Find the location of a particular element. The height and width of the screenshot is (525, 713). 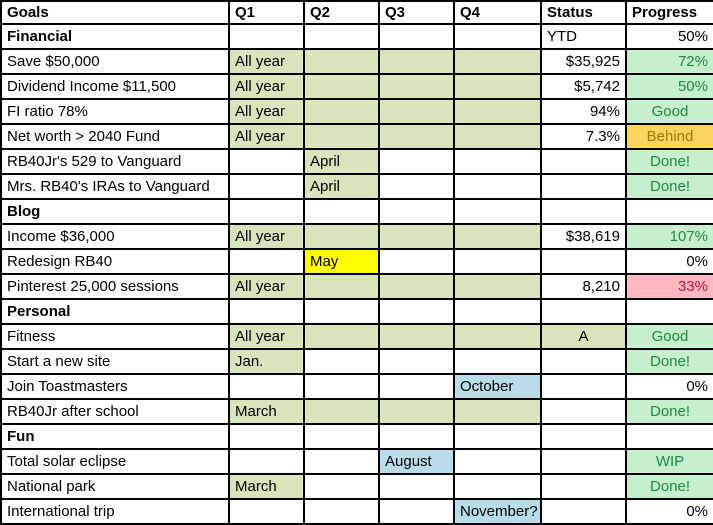

cell-status: $5,742 is located at coordinates (583, 86).